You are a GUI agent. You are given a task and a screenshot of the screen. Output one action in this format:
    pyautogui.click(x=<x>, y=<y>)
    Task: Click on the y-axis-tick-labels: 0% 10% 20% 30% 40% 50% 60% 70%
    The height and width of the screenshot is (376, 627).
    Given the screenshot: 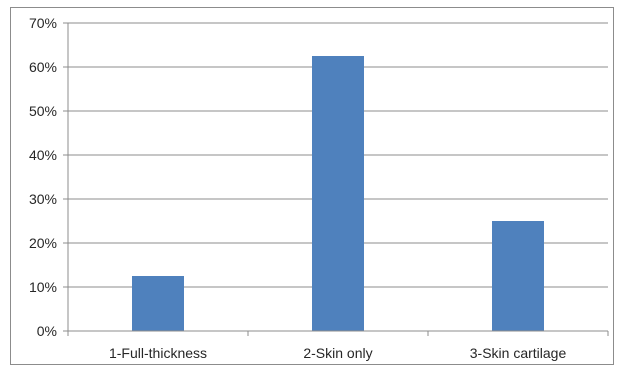 What is the action you would take?
    pyautogui.click(x=43, y=177)
    